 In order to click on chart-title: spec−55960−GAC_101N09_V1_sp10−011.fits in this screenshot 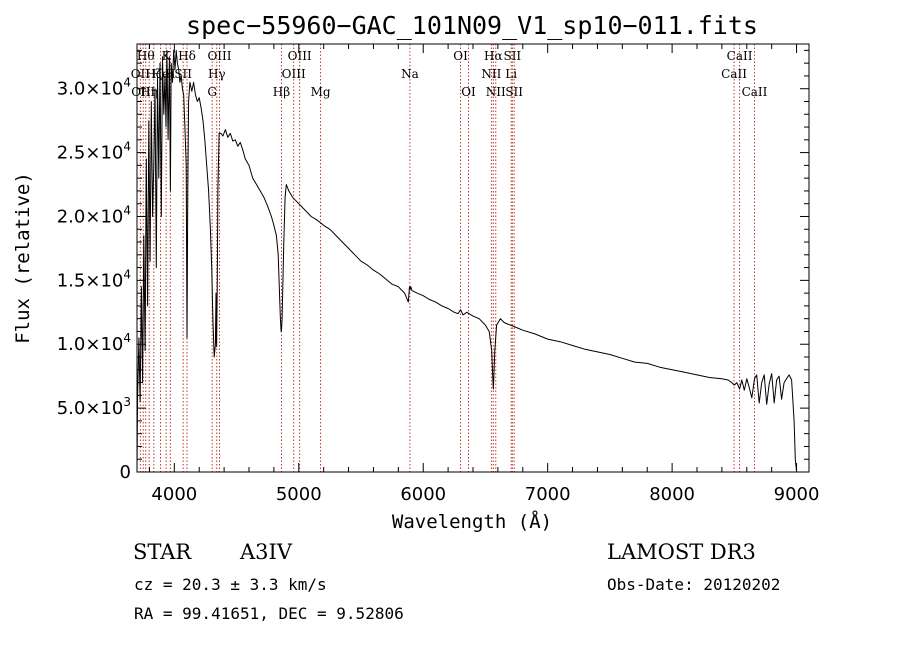, I will do `click(472, 25)`.